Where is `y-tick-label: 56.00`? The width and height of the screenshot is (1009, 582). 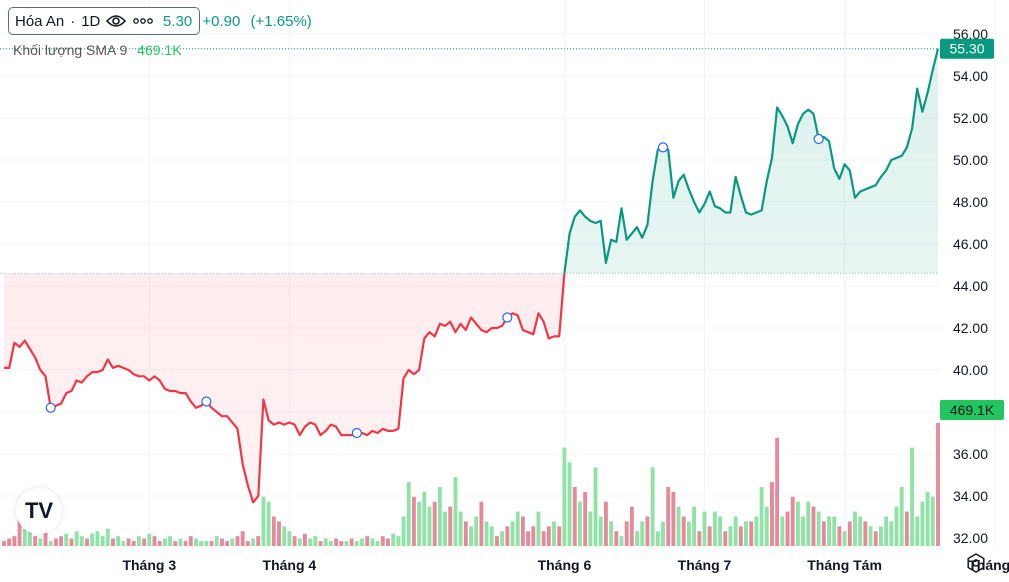
y-tick-label: 56.00 is located at coordinates (970, 34).